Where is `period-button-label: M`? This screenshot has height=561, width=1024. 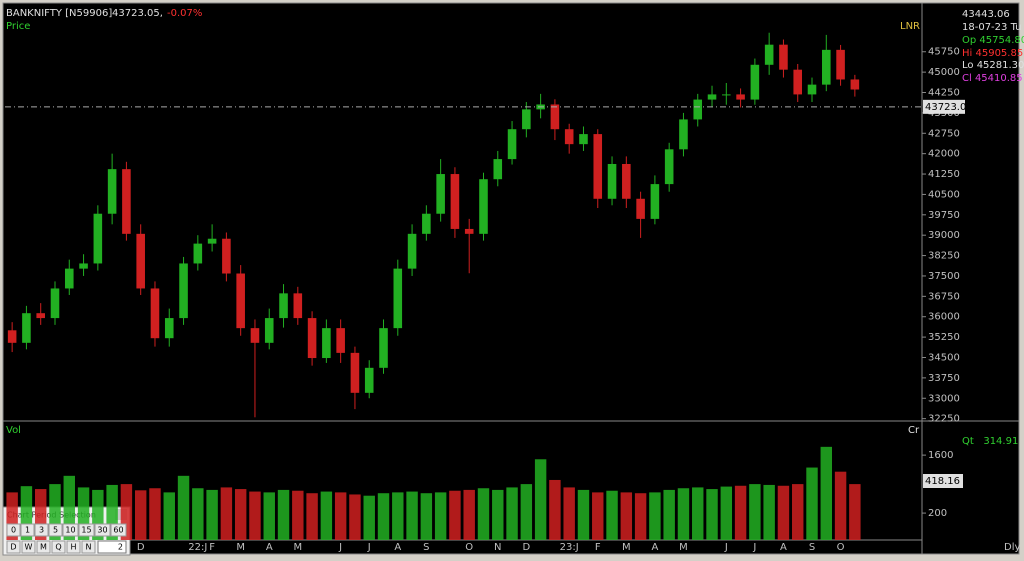
period-button-label: M is located at coordinates (43, 547).